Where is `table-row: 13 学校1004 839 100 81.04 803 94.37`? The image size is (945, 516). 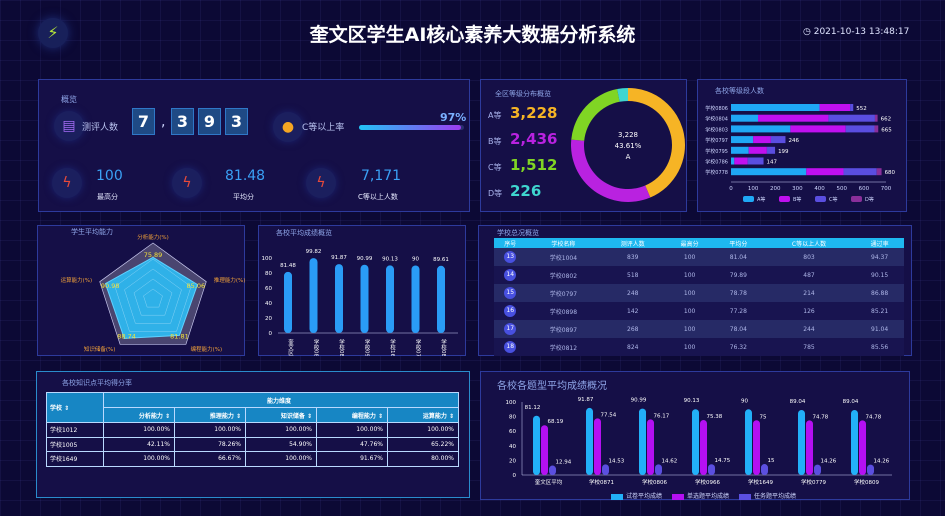
table-row: 13 学校1004 839 100 81.04 803 94.37 is located at coordinates (699, 257).